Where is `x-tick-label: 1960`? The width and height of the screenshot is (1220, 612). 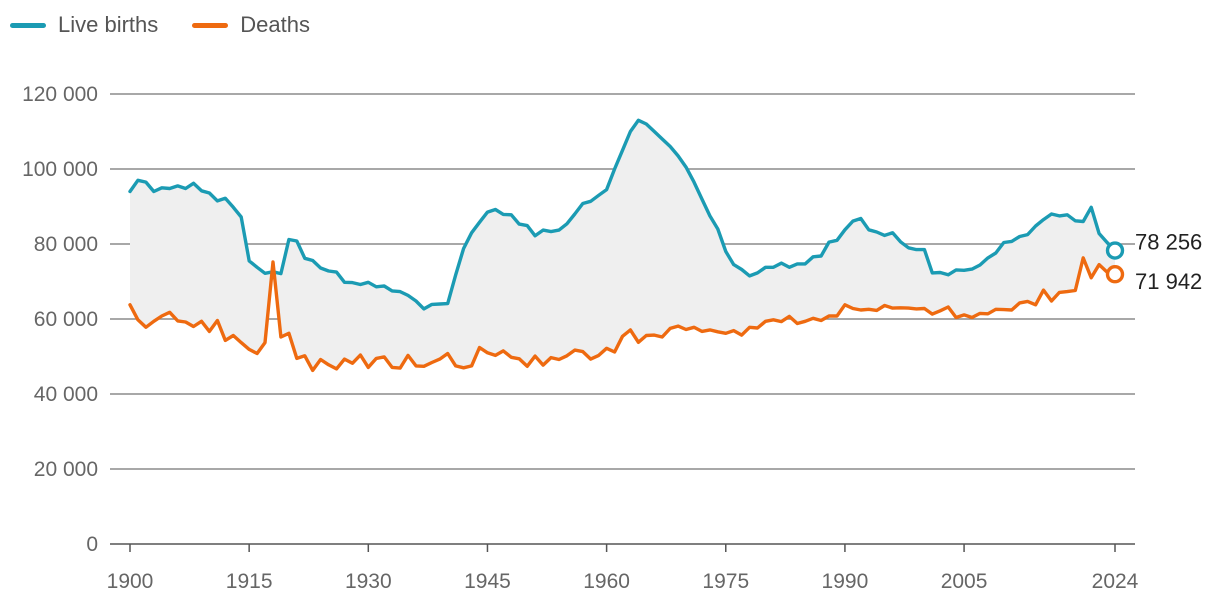
x-tick-label: 1960 is located at coordinates (606, 581).